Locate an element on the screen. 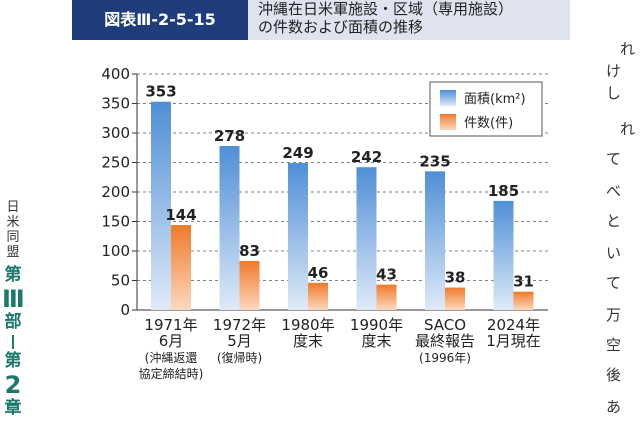  x-category-label: (復帰時) is located at coordinates (239, 357).